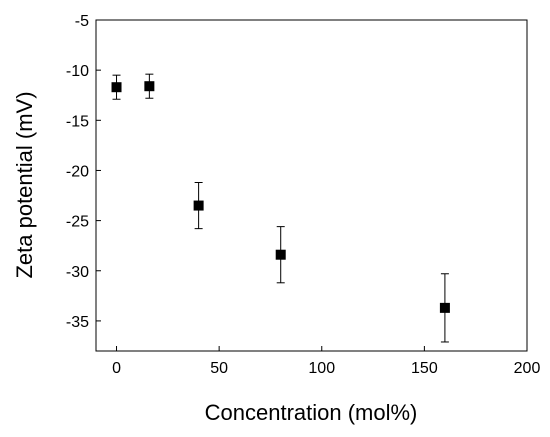  What do you see at coordinates (82, 21) in the screenshot?
I see `y-tick-label: -5` at bounding box center [82, 21].